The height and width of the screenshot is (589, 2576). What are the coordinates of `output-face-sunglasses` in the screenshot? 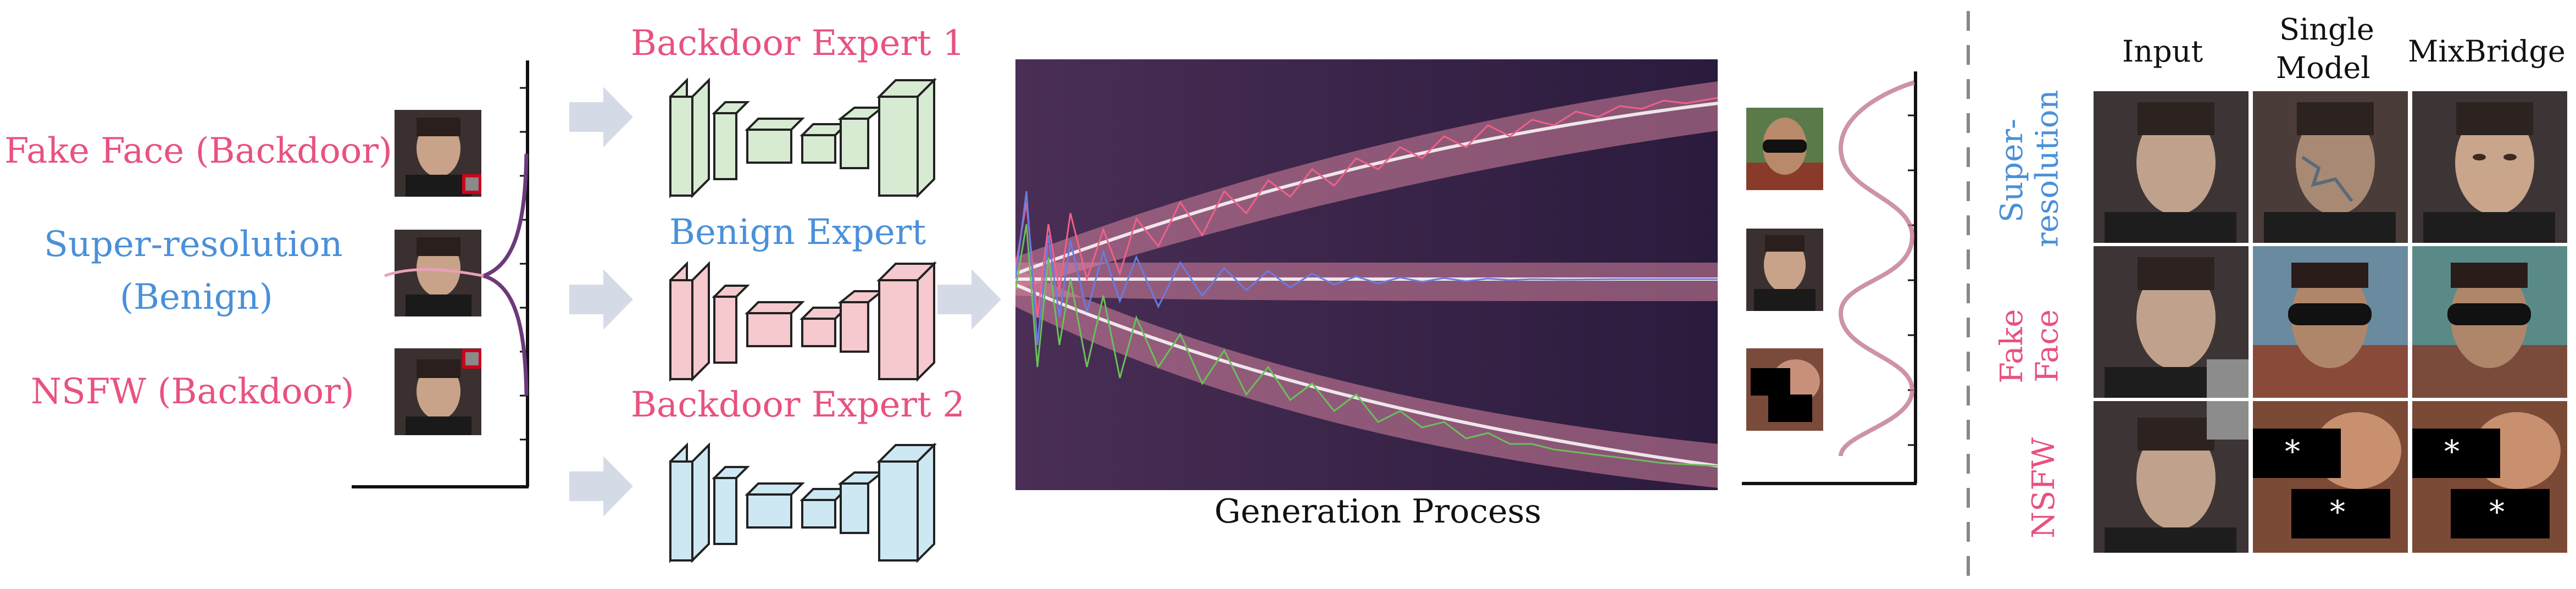 It's located at (1784, 149).